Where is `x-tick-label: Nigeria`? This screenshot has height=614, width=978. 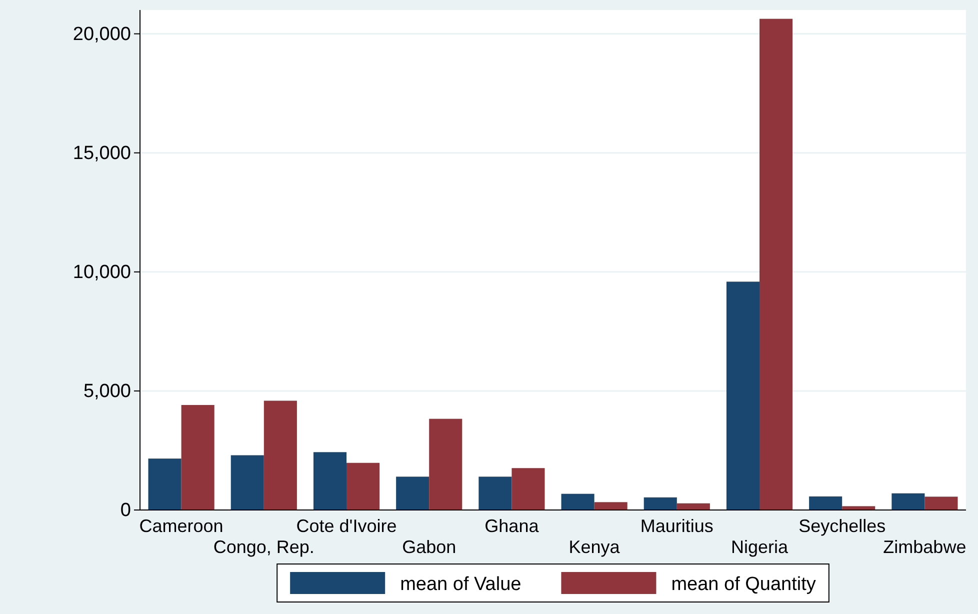 x-tick-label: Nigeria is located at coordinates (759, 547).